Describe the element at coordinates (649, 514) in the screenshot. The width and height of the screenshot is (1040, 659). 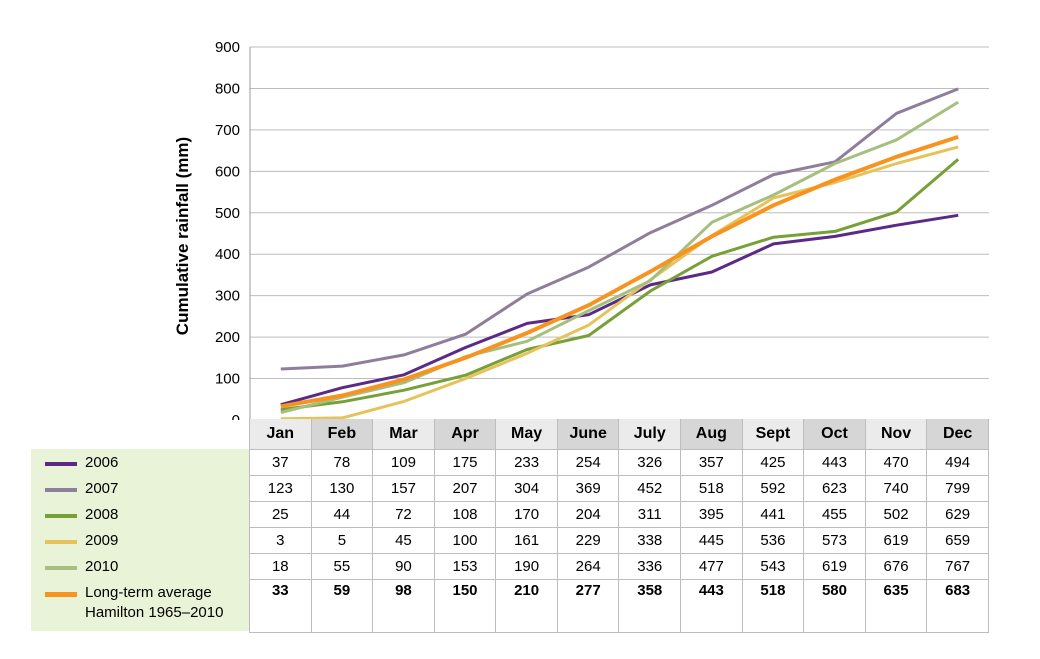
I see `value-cell: 311` at that location.